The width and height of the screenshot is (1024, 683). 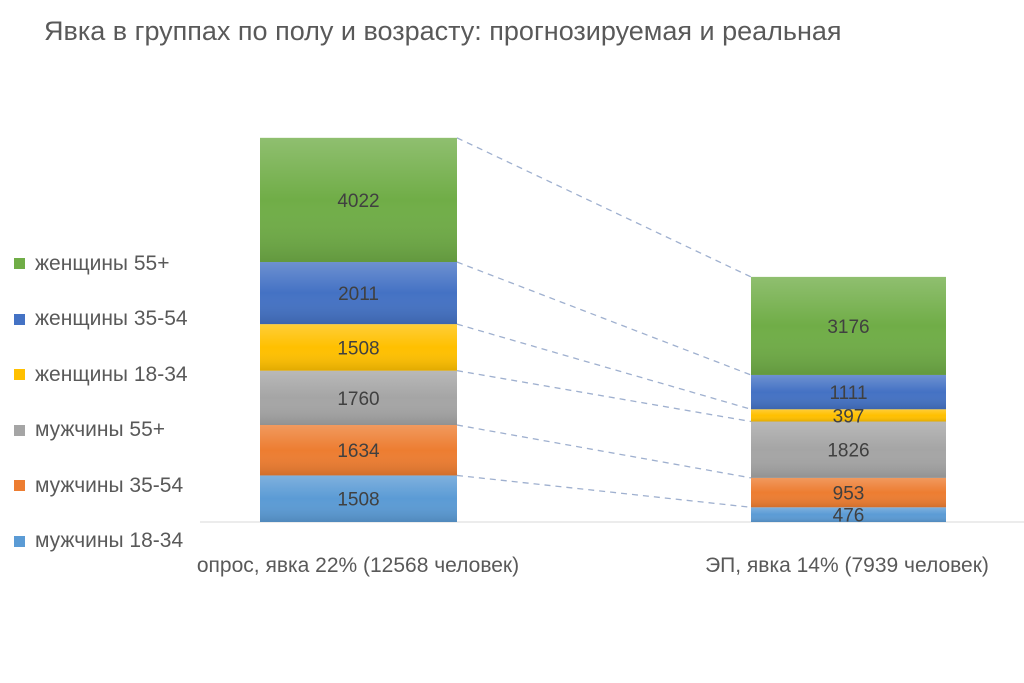 I want to click on data-label: 953, so click(x=849, y=494).